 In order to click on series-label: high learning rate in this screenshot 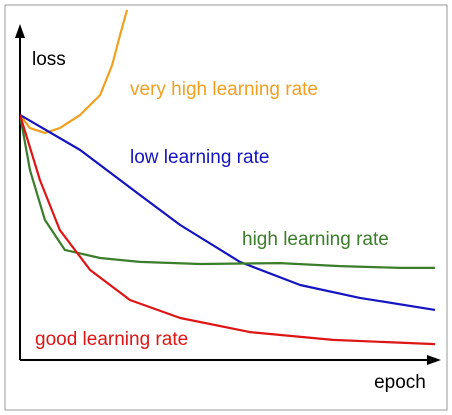, I will do `click(315, 239)`.